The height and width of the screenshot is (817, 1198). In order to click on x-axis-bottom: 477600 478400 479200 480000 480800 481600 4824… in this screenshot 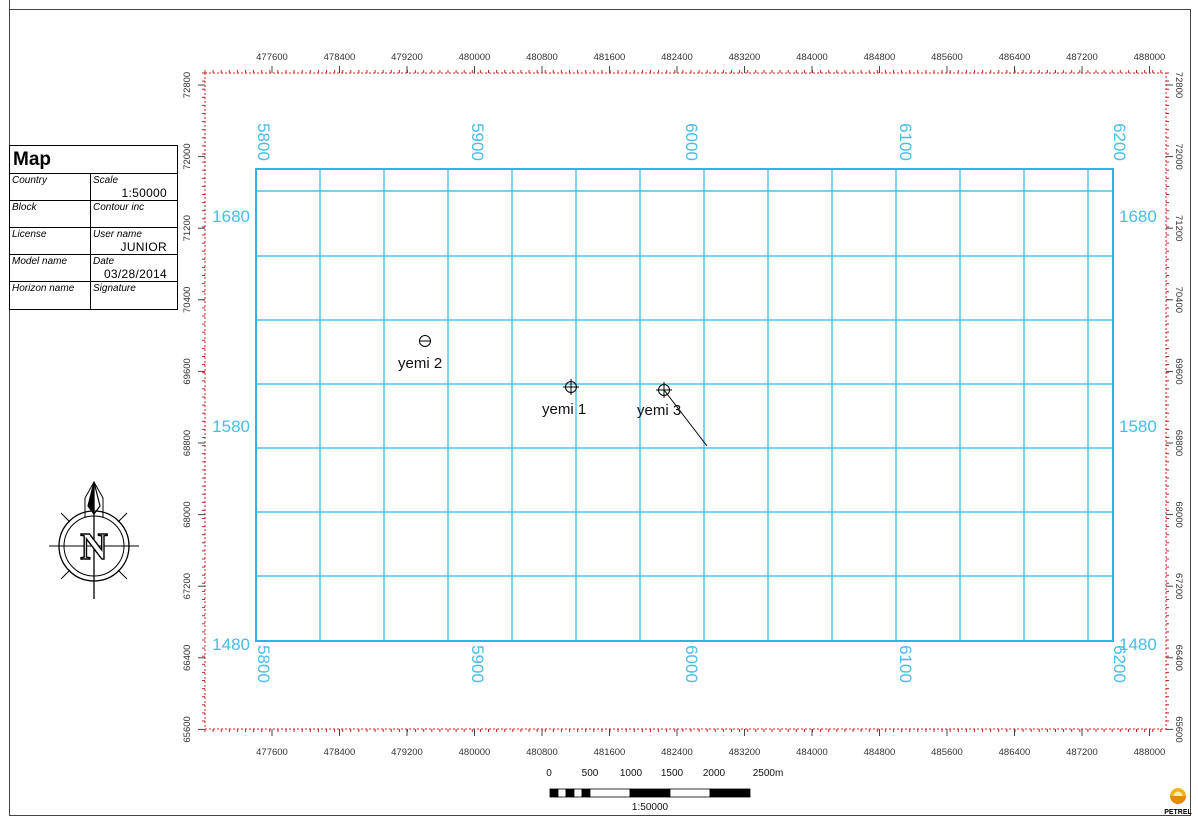, I will do `click(710, 743)`.